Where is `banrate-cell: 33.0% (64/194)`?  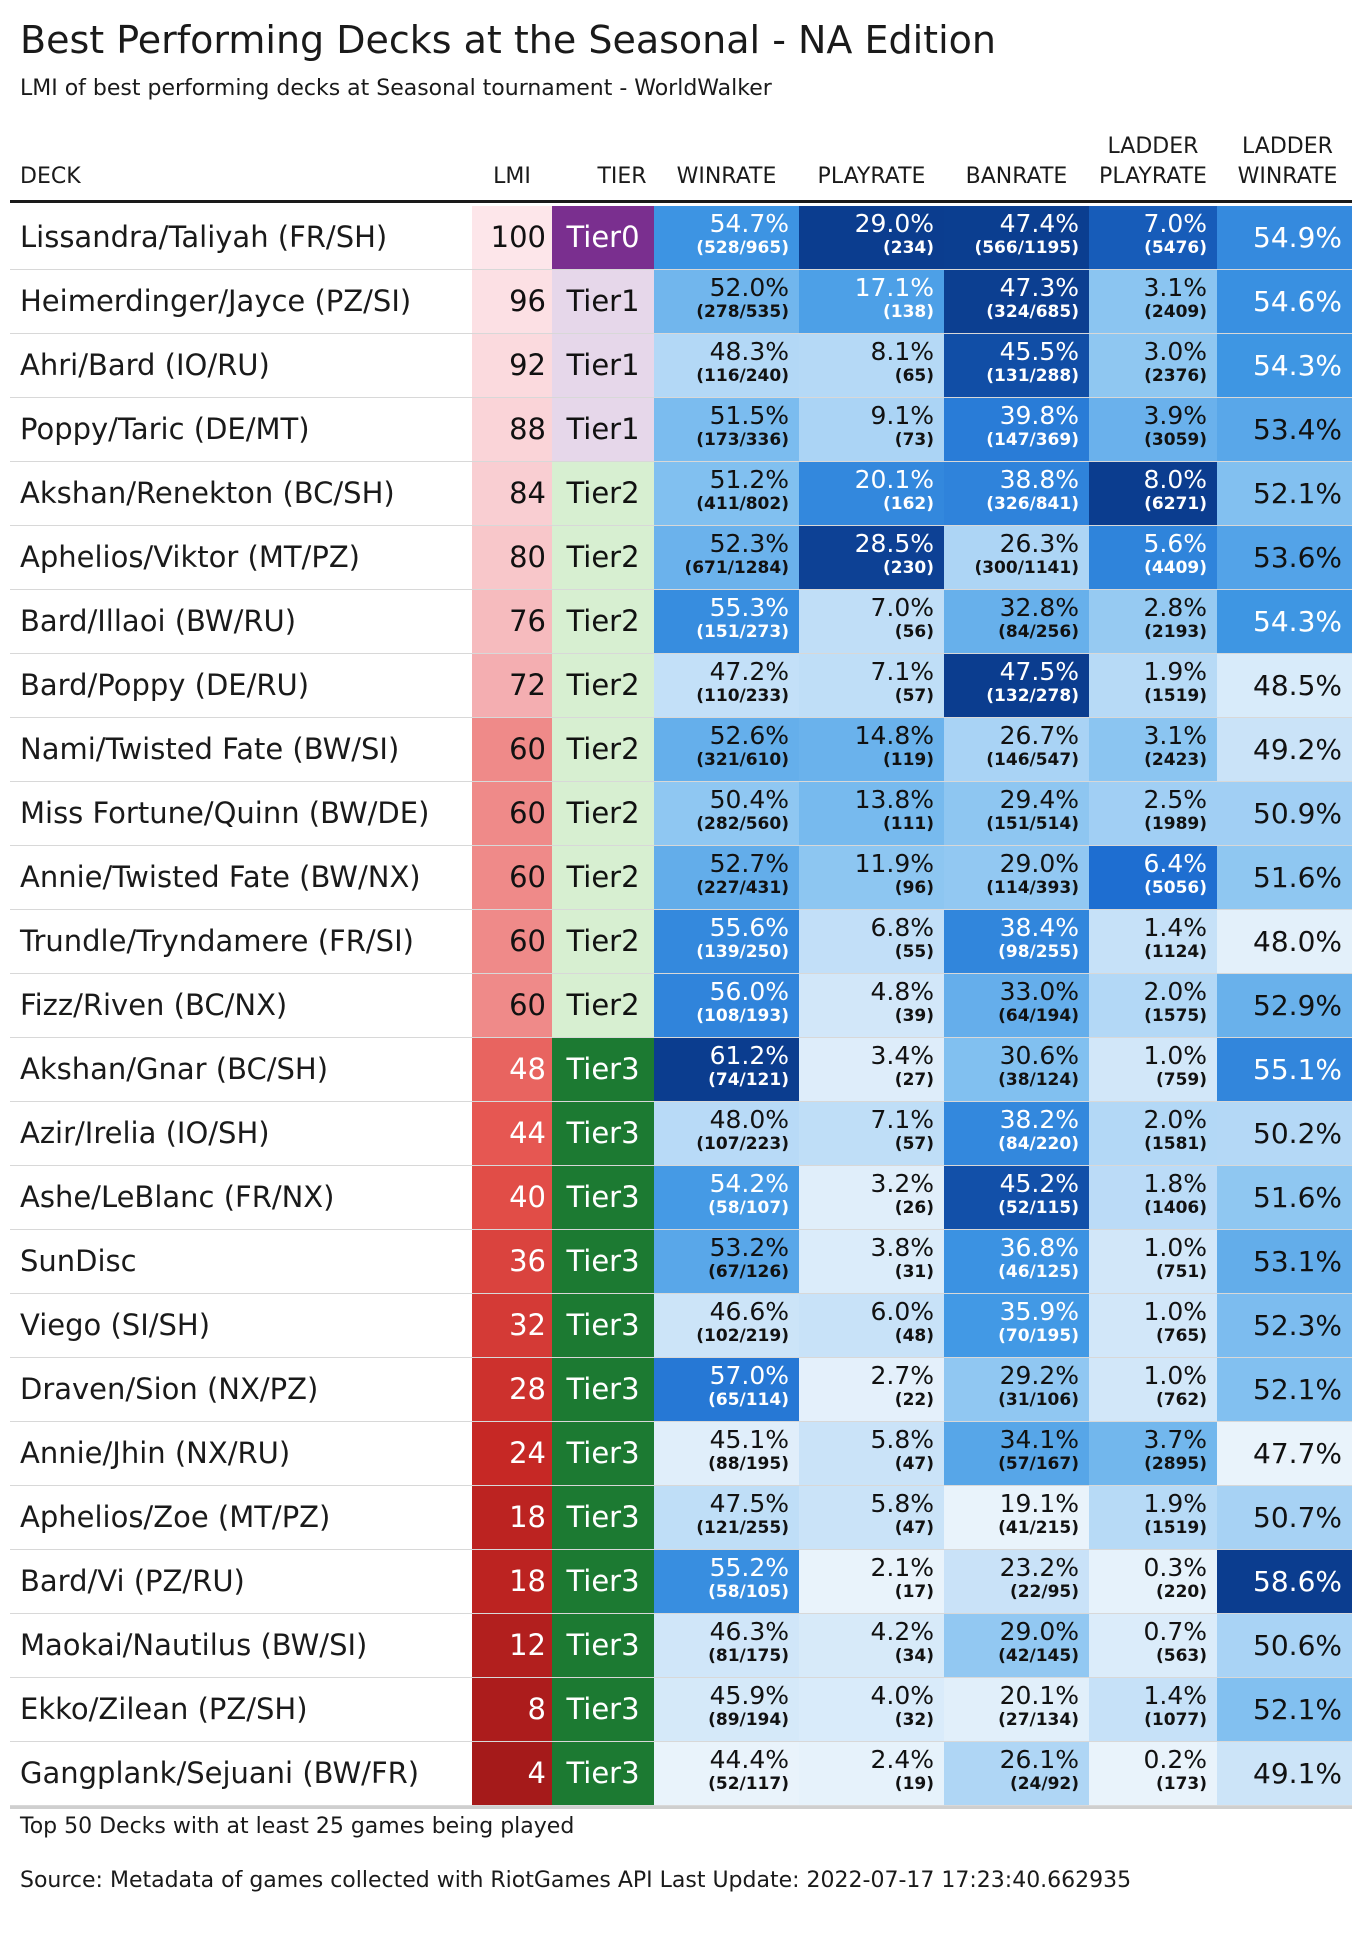
banrate-cell: 33.0% (64/194) is located at coordinates (1016, 1005).